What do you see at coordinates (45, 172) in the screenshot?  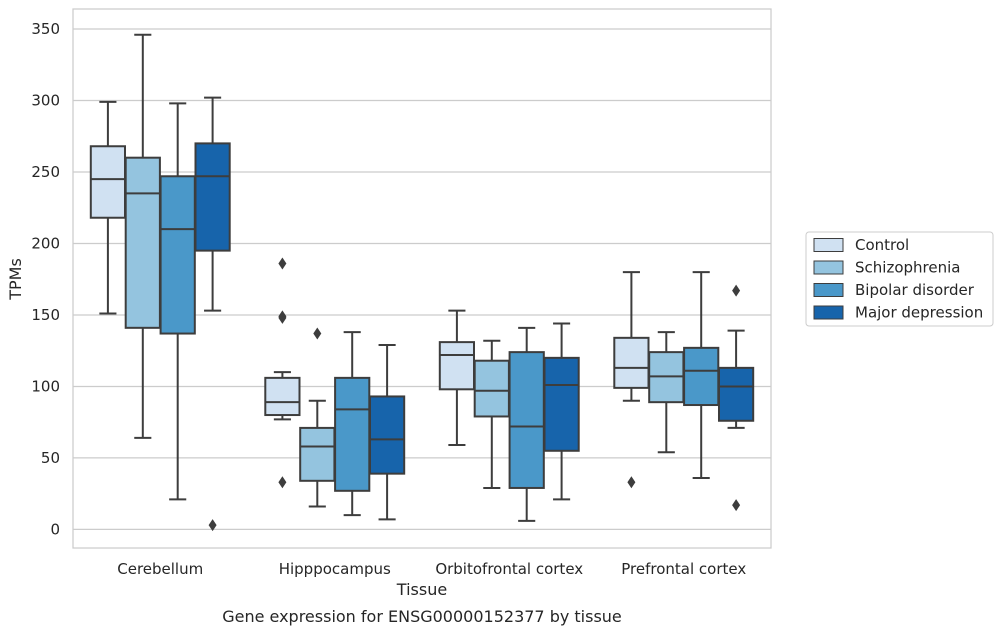 I see `y-tick-label: 250` at bounding box center [45, 172].